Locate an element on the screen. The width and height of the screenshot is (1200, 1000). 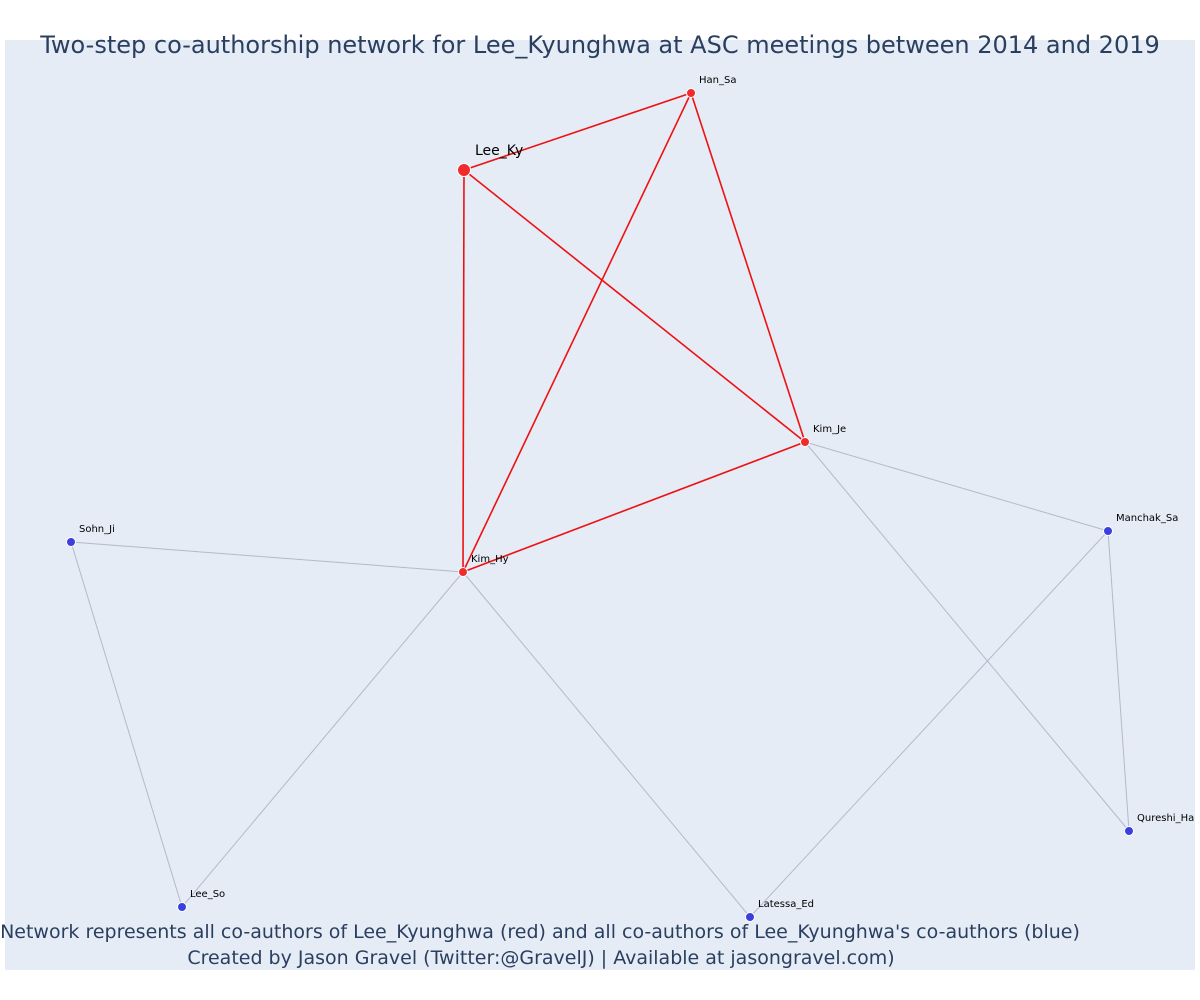
node-sohn-ji is located at coordinates (71, 542).